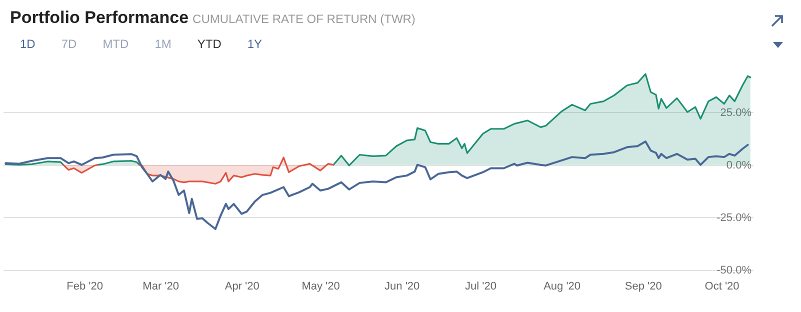  What do you see at coordinates (562, 286) in the screenshot?
I see `x-tick-label: Aug '20` at bounding box center [562, 286].